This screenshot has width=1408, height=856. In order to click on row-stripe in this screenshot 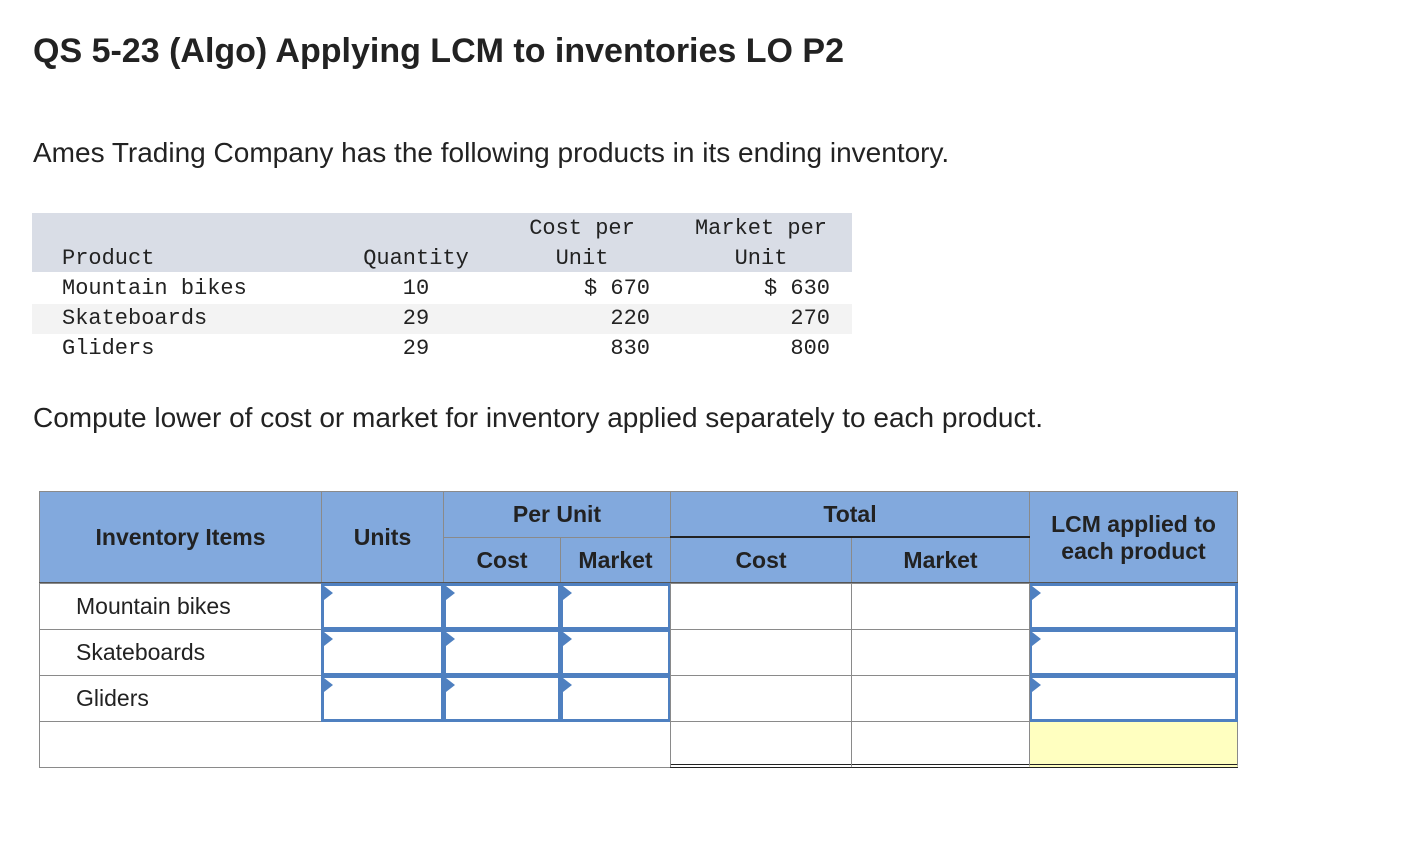, I will do `click(442, 319)`.